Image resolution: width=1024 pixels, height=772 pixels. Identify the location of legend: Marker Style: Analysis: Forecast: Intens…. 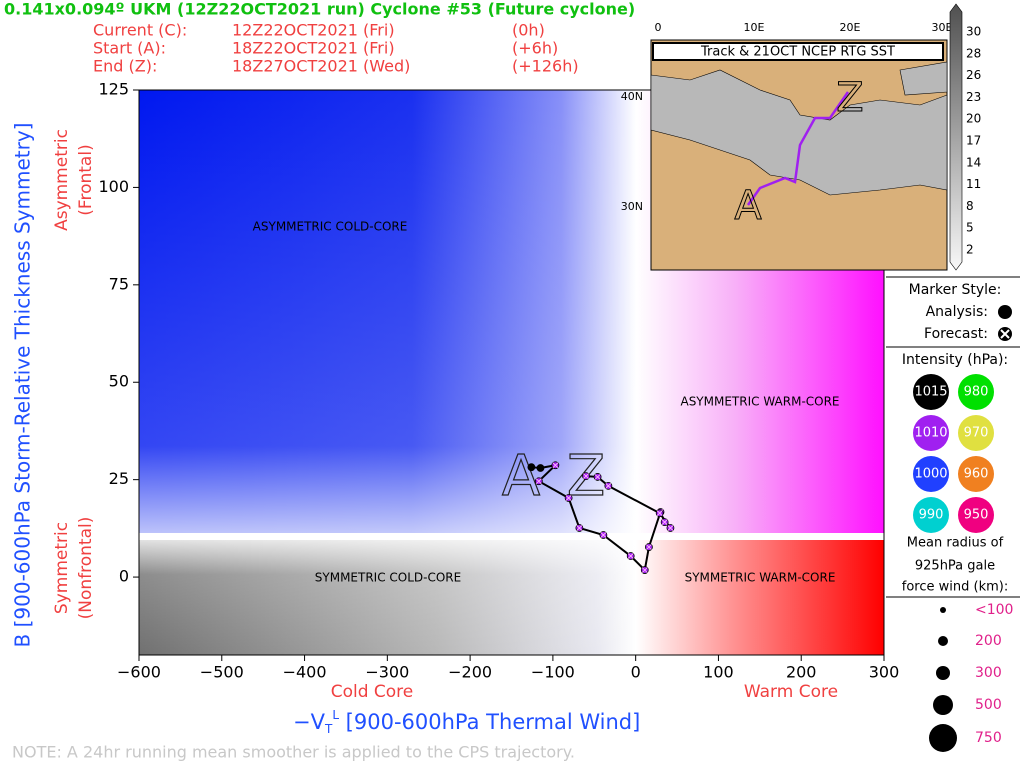
(953, 514).